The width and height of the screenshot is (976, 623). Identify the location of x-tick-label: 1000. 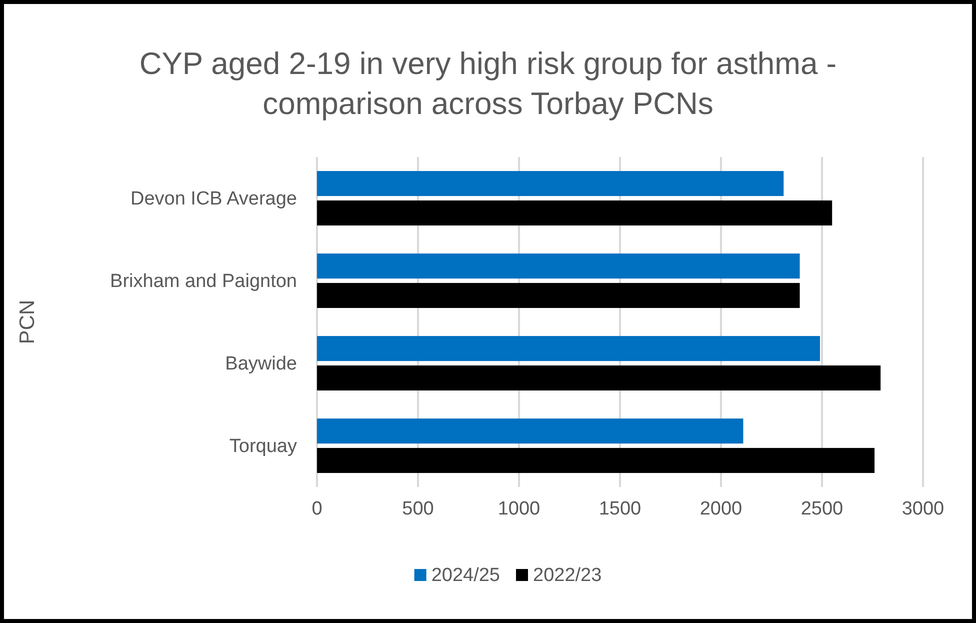
(519, 509).